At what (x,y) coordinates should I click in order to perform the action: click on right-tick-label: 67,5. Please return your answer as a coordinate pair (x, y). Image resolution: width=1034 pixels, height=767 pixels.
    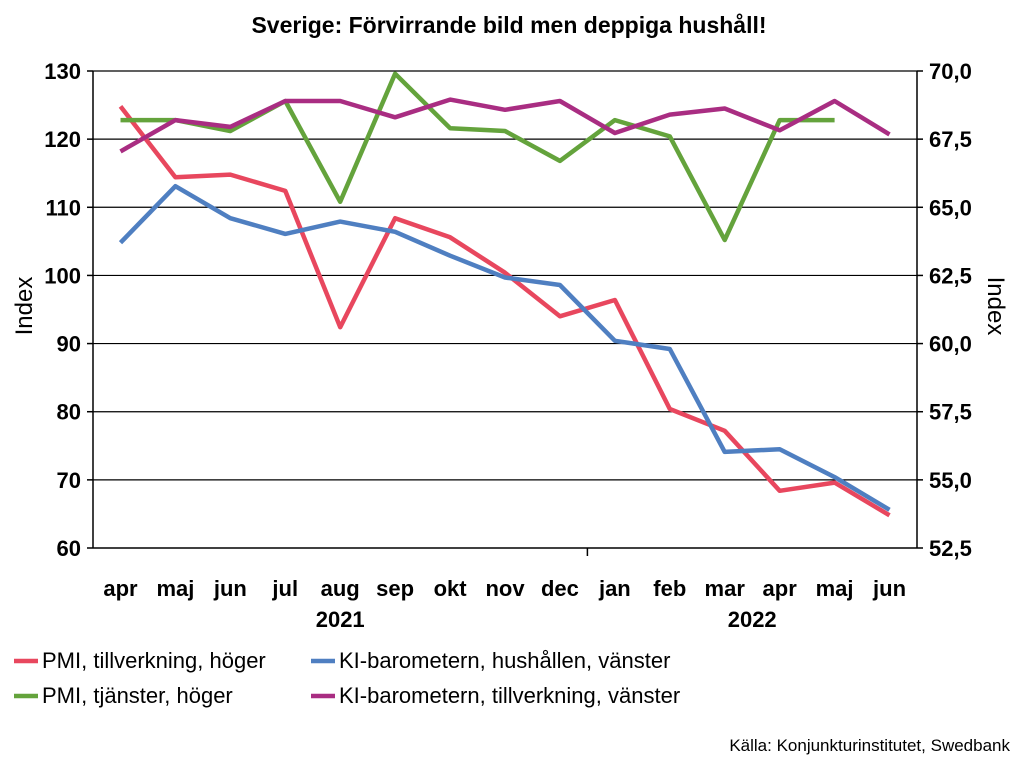
    Looking at the image, I should click on (950, 139).